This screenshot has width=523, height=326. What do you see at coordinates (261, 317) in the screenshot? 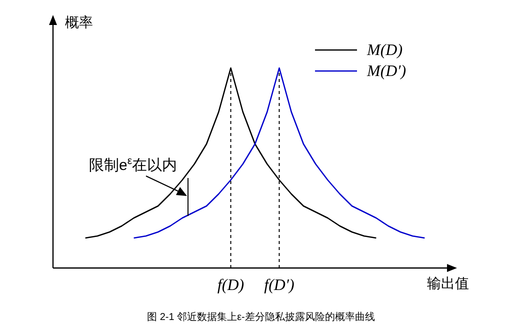
I see `caption: 图 2-1 邻近数据集上ε-差分隐私披露风险的概率曲线` at bounding box center [261, 317].